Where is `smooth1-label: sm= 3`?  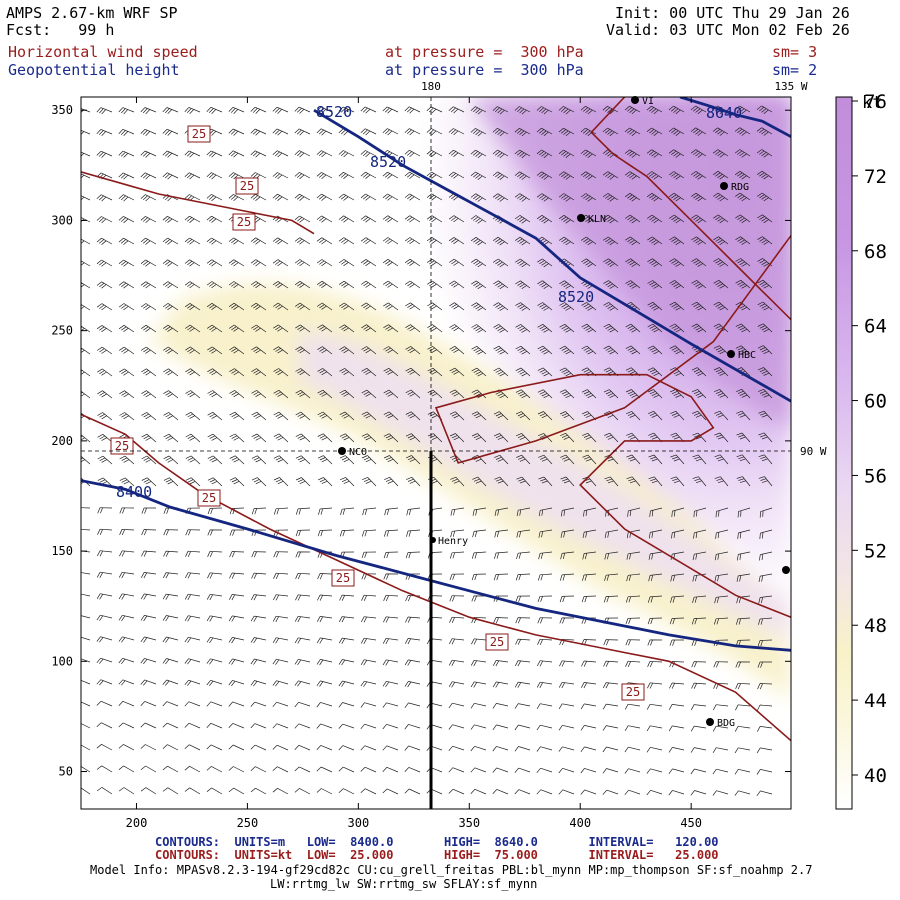
smooth1-label: sm= 3 is located at coordinates (795, 52).